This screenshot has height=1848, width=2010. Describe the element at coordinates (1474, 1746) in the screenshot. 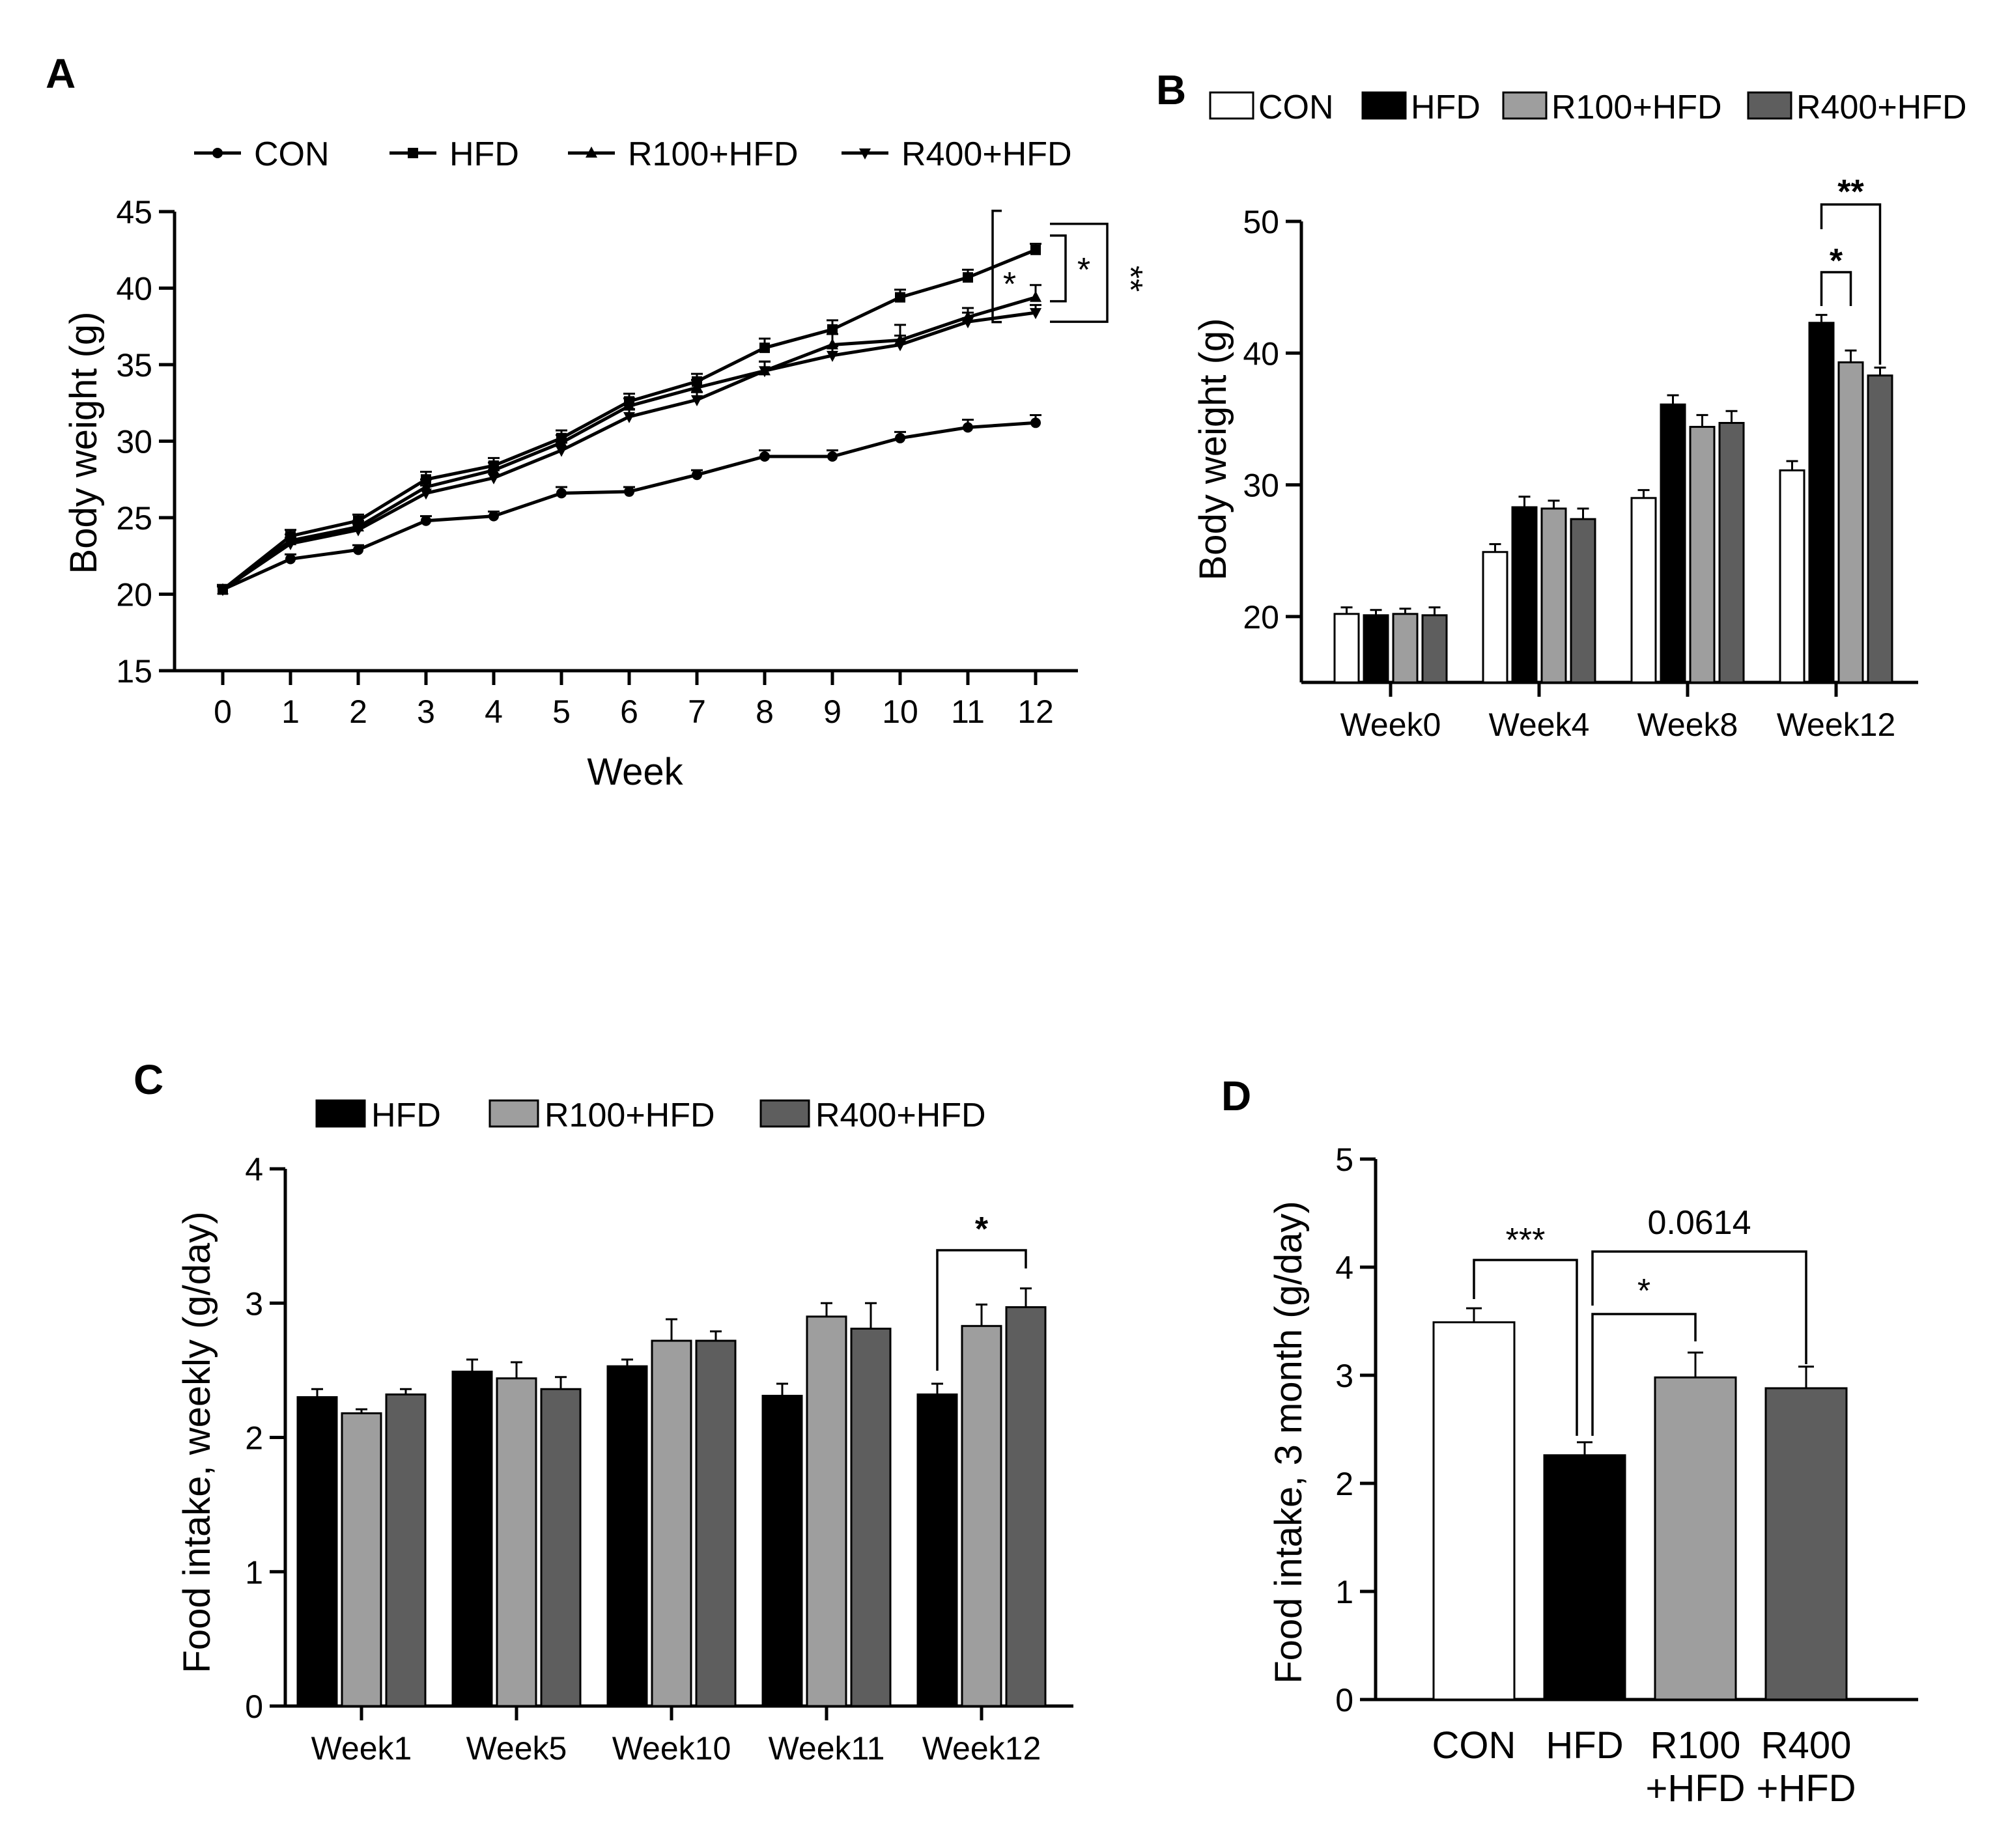

I see `x-tick-label: CON` at that location.